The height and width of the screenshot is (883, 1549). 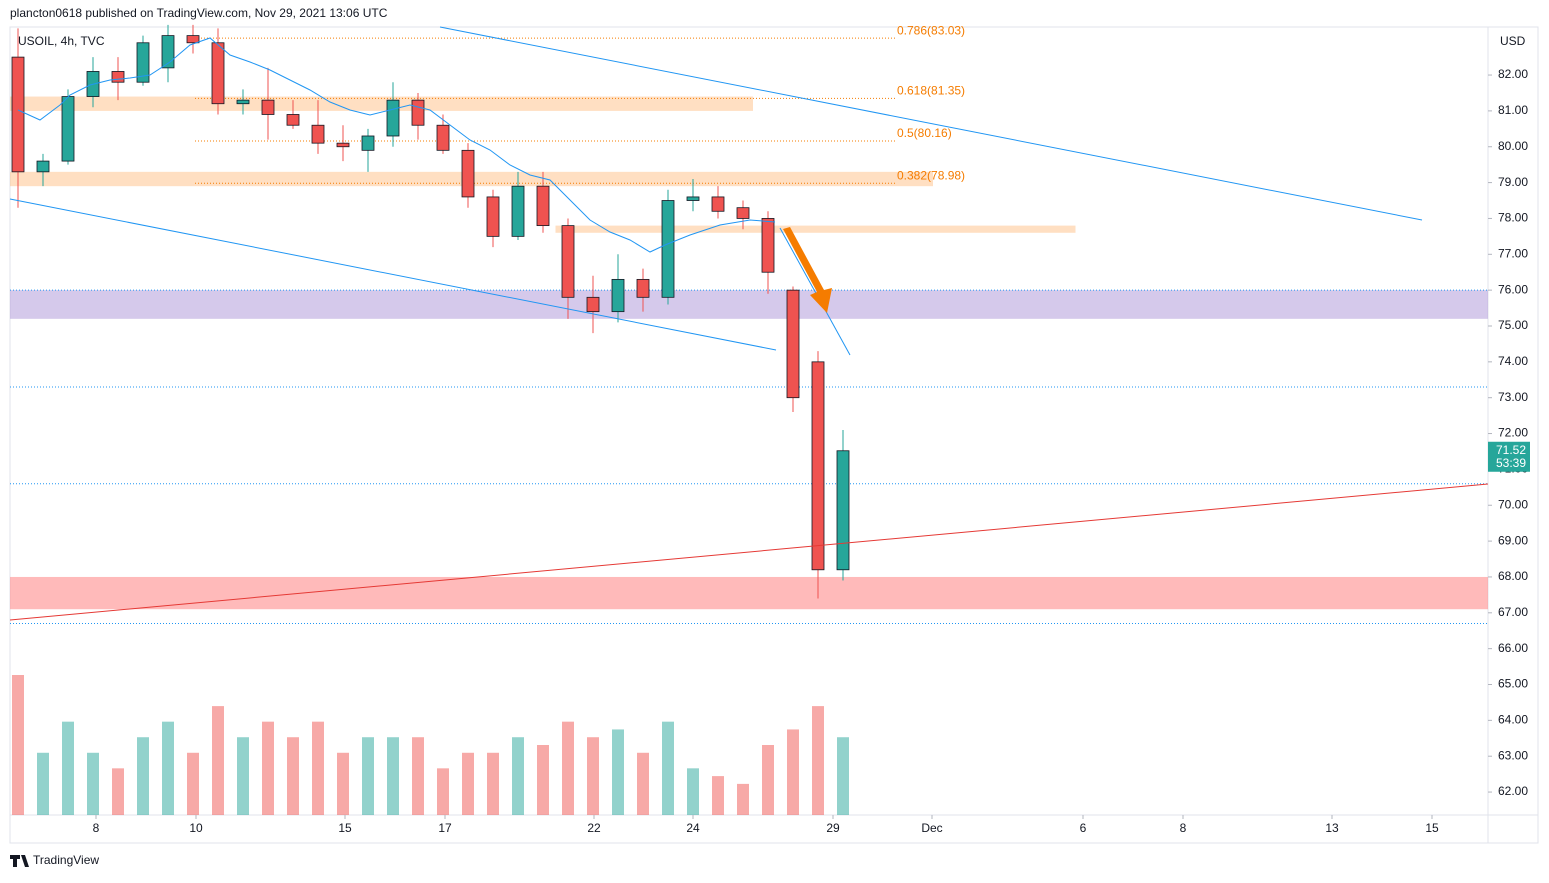 What do you see at coordinates (1513, 74) in the screenshot?
I see `y-tick-label: 82.00` at bounding box center [1513, 74].